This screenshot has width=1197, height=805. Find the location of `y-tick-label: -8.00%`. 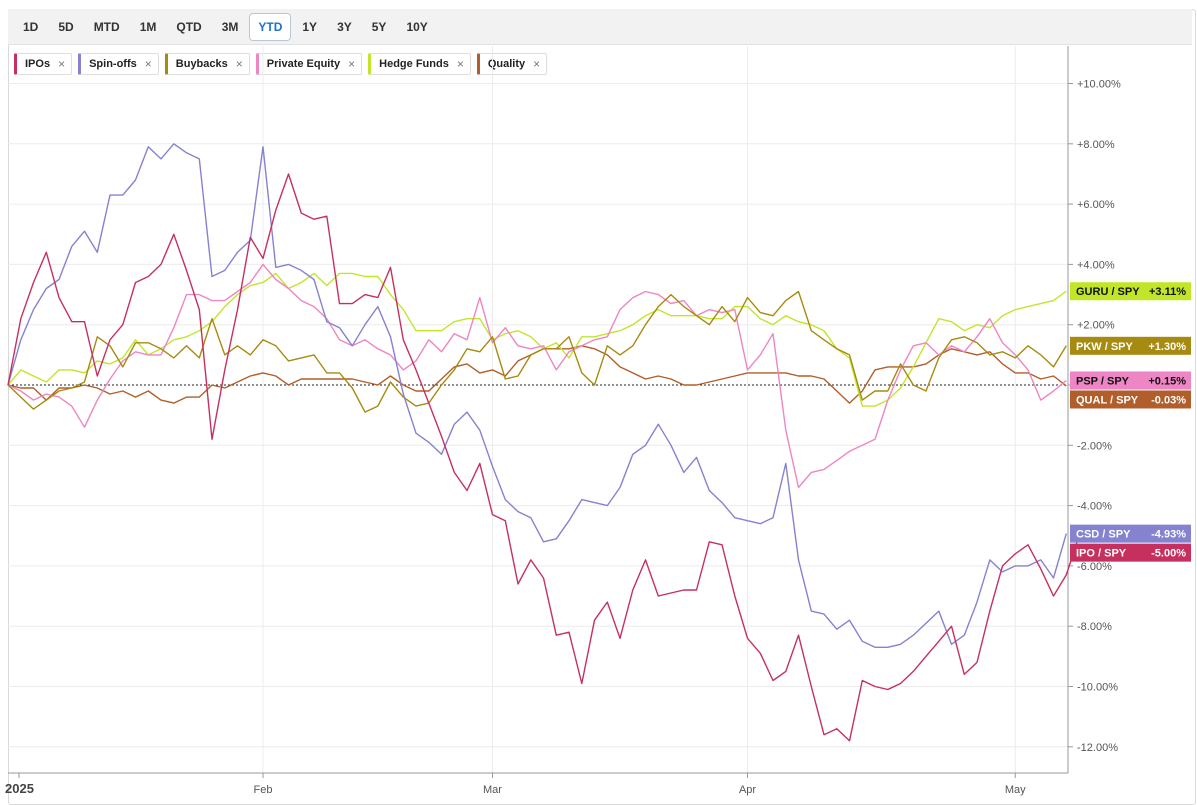

y-tick-label: -8.00% is located at coordinates (1094, 627).